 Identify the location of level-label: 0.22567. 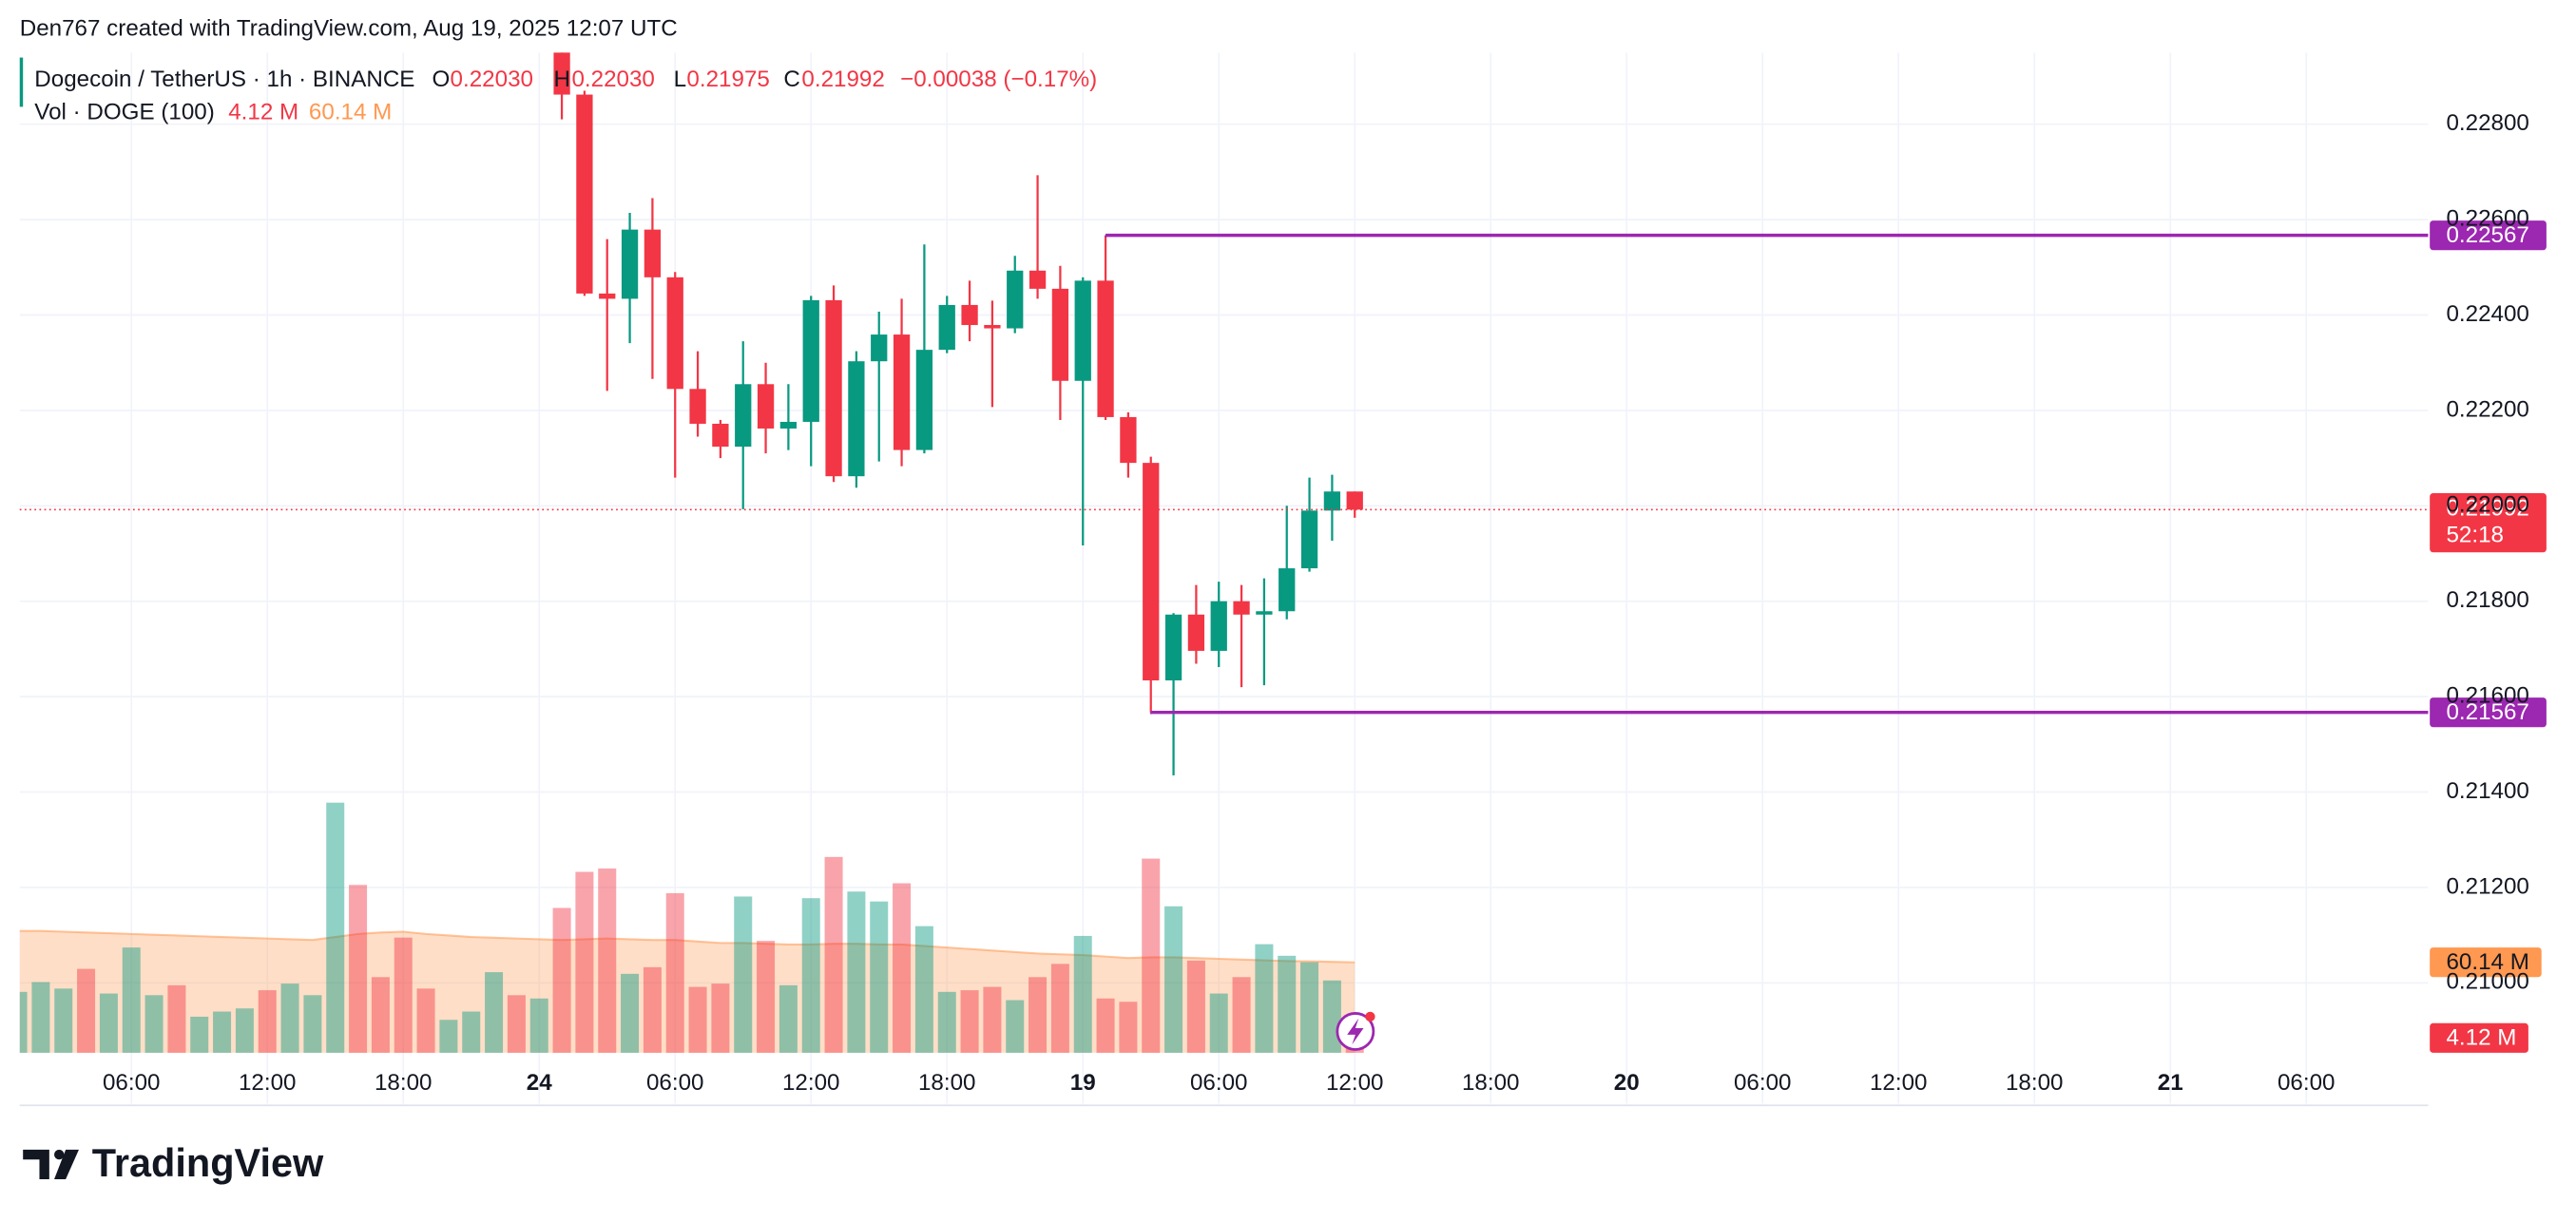
(2487, 235).